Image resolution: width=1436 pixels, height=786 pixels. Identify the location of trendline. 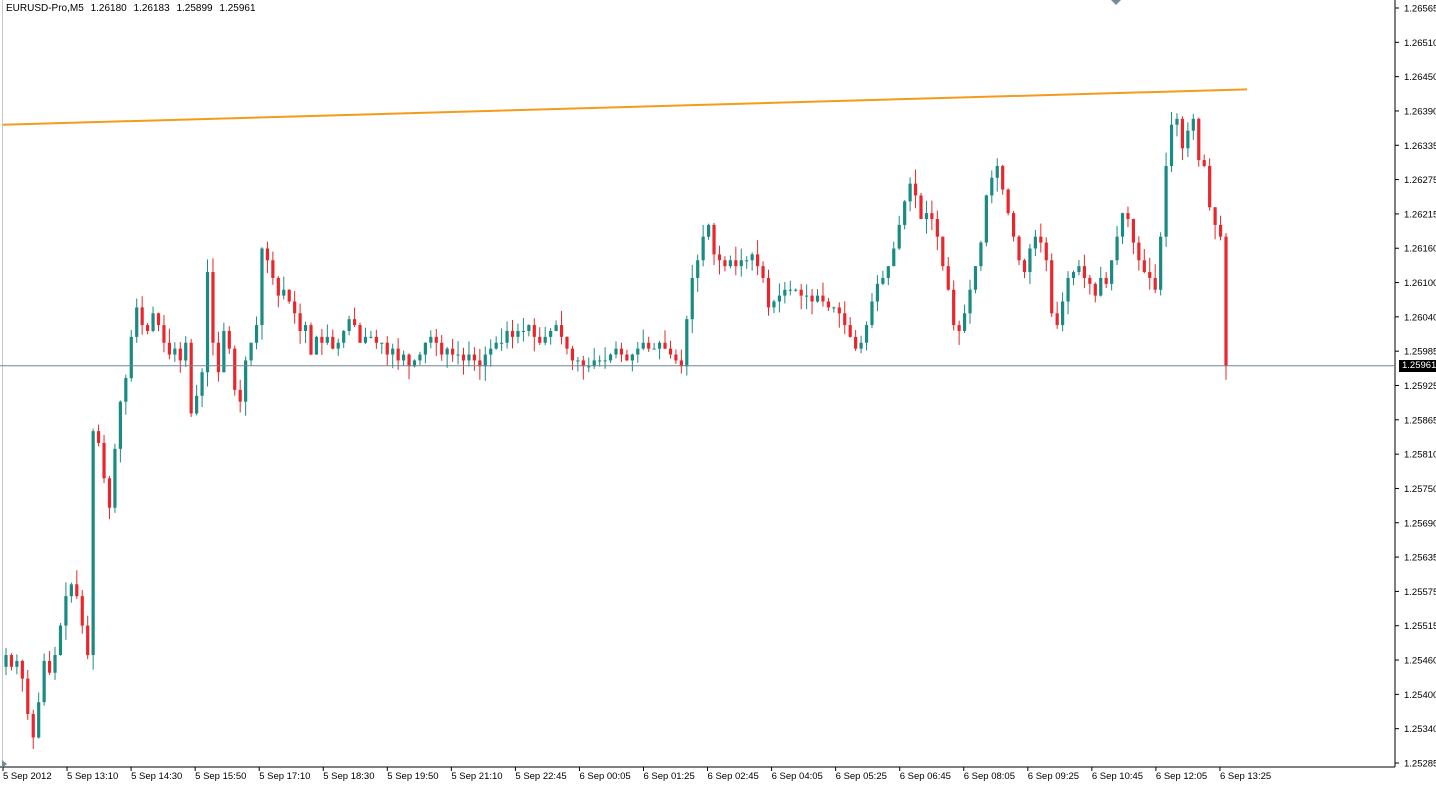
(625, 107).